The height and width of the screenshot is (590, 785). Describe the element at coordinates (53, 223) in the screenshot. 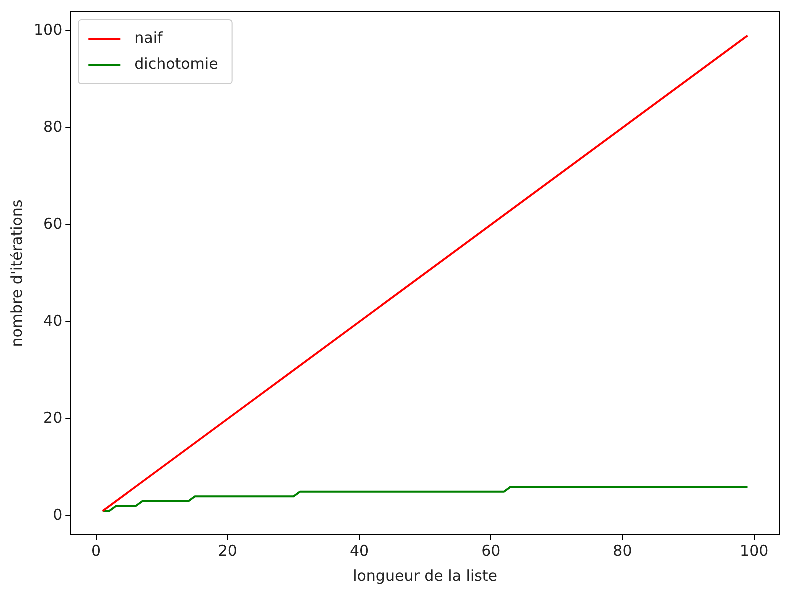

I see `y-tick-label: 60` at that location.